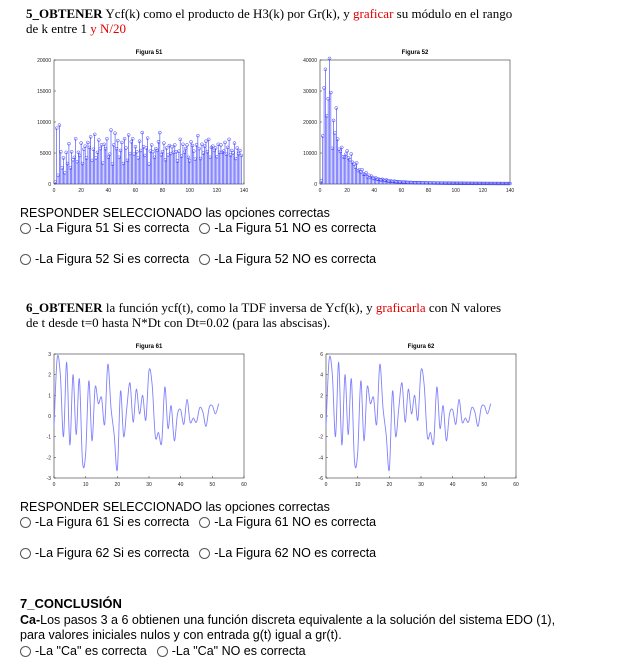 Image resolution: width=625 pixels, height=663 pixels. What do you see at coordinates (44, 123) in the screenshot?
I see `y-tick-label: 10000` at bounding box center [44, 123].